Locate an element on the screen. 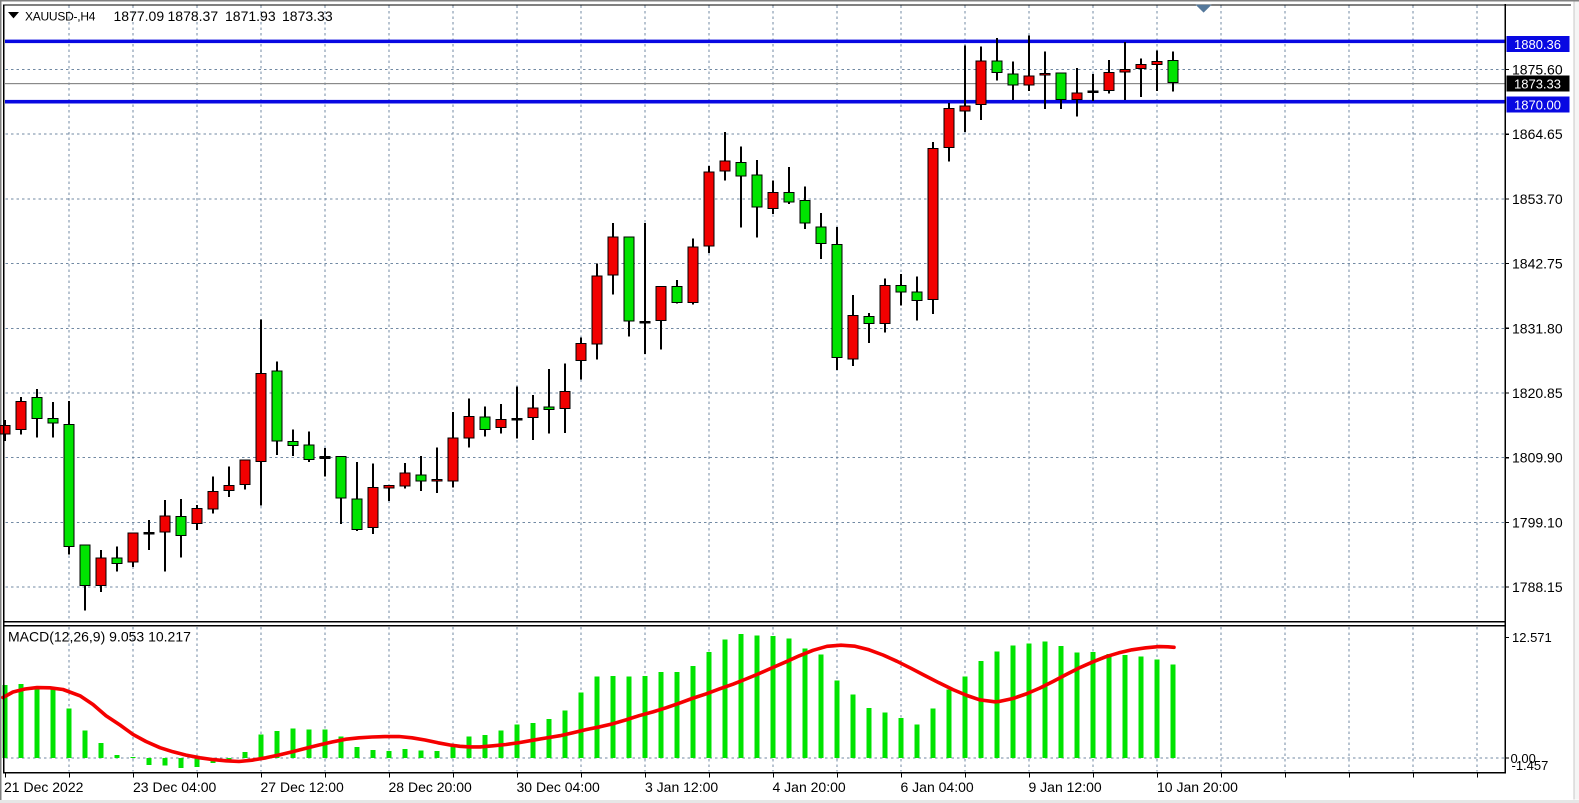  svg-text: -1.457 is located at coordinates (1530, 765).